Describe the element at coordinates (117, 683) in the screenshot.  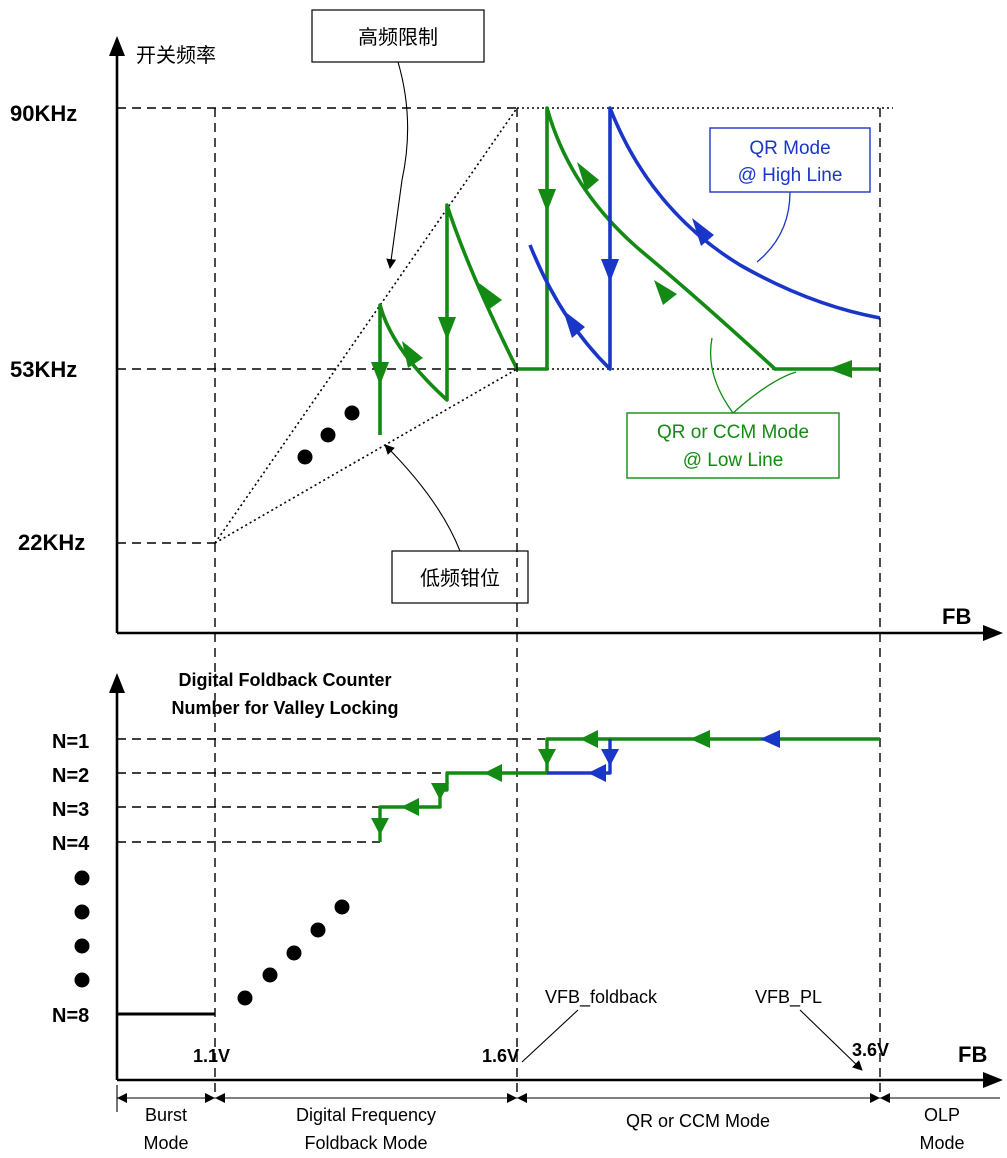
I see `bottom-y-axis-arrow` at that location.